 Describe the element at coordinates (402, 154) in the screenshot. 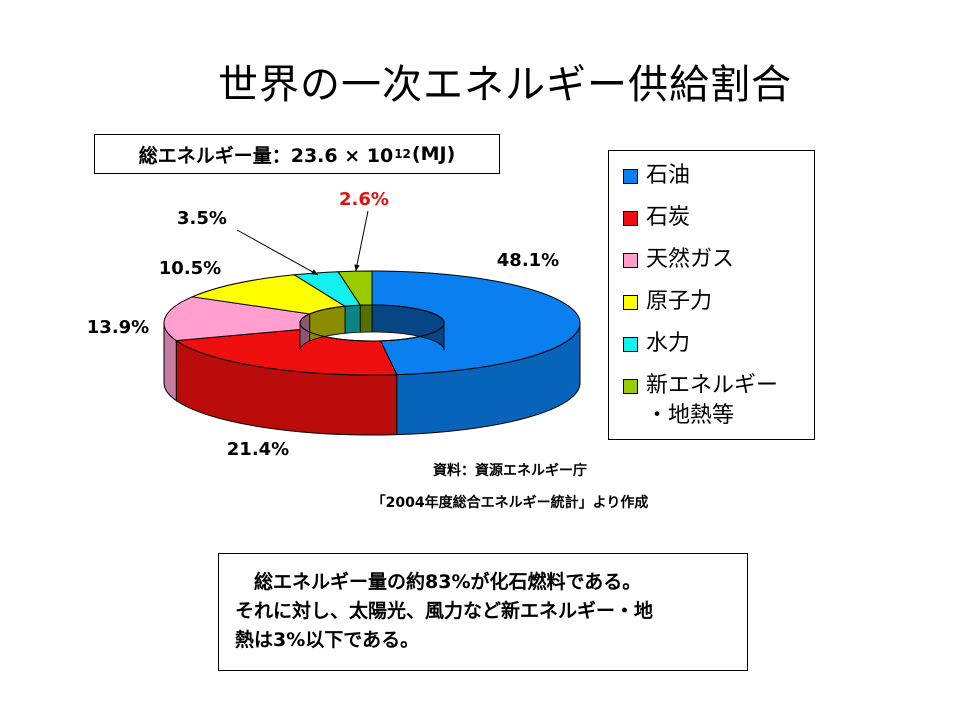

I see `total-energy-exponent: 12` at that location.